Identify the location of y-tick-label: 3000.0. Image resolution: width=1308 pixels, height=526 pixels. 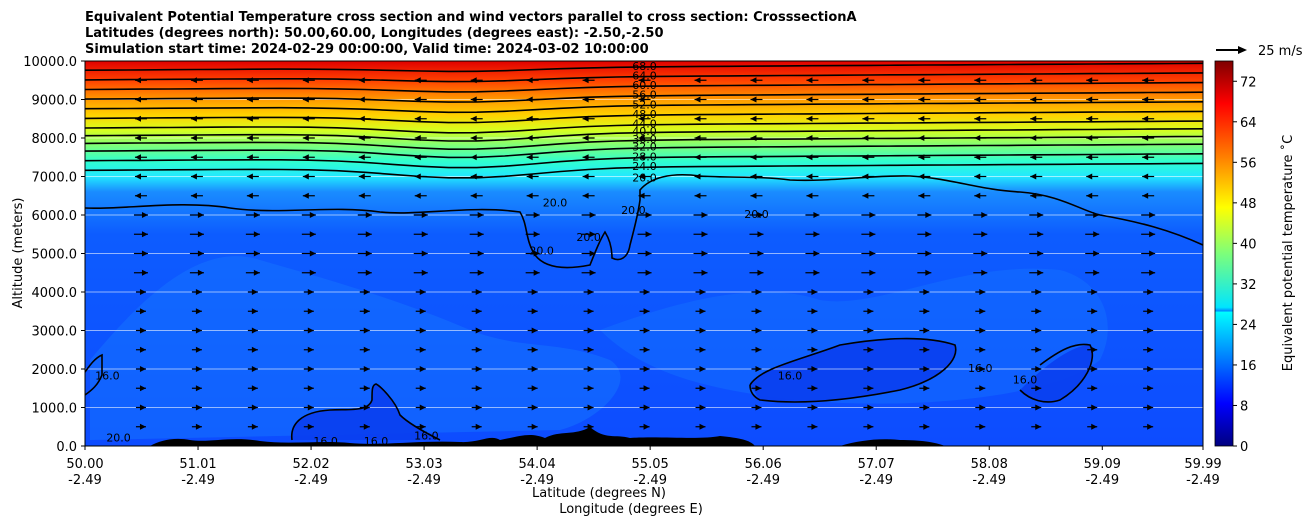
(55, 332).